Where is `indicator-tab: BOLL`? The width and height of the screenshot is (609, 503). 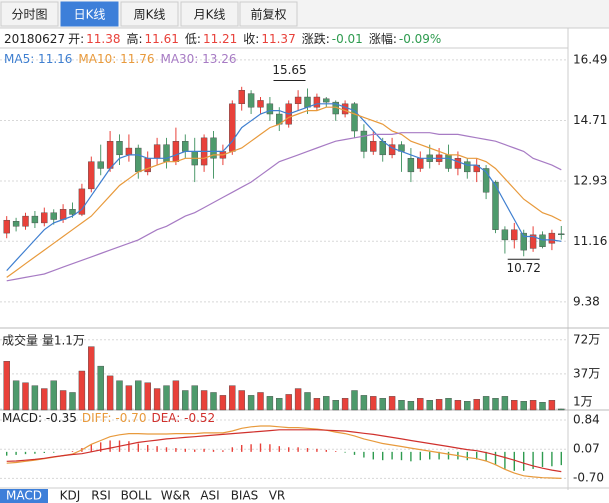 indicator-tab: BOLL is located at coordinates (136, 496).